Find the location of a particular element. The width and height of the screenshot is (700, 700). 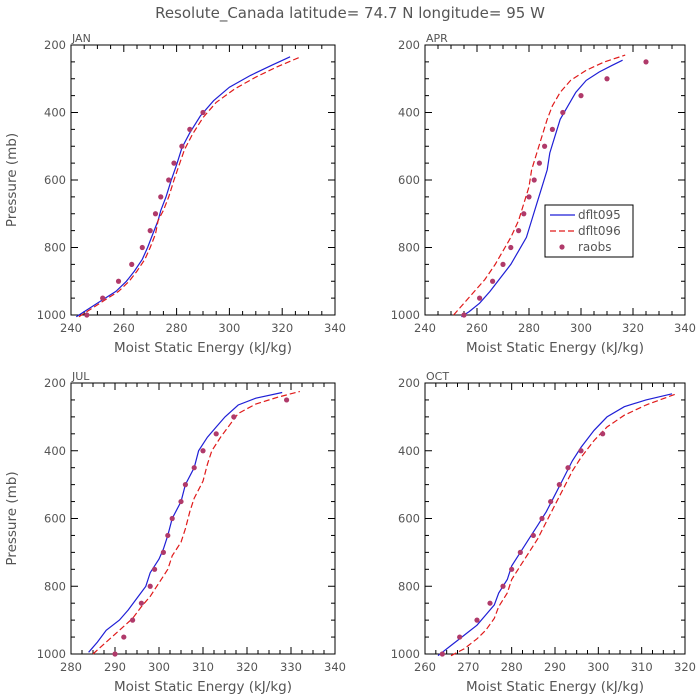

legend-label-dflt096: dflt096 is located at coordinates (599, 231).